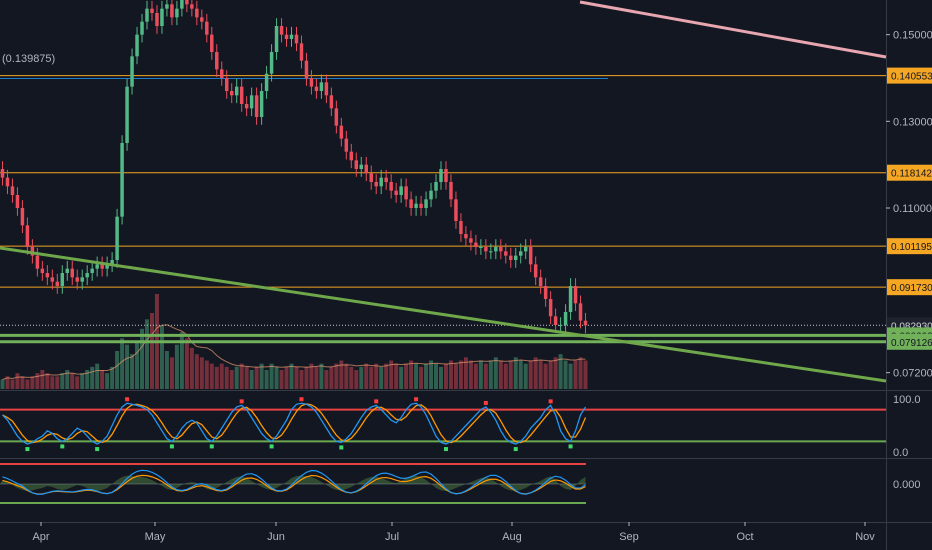 This screenshot has height=550, width=932. Describe the element at coordinates (911, 326) in the screenshot. I see `price-tag-label: 0.082930` at that location.